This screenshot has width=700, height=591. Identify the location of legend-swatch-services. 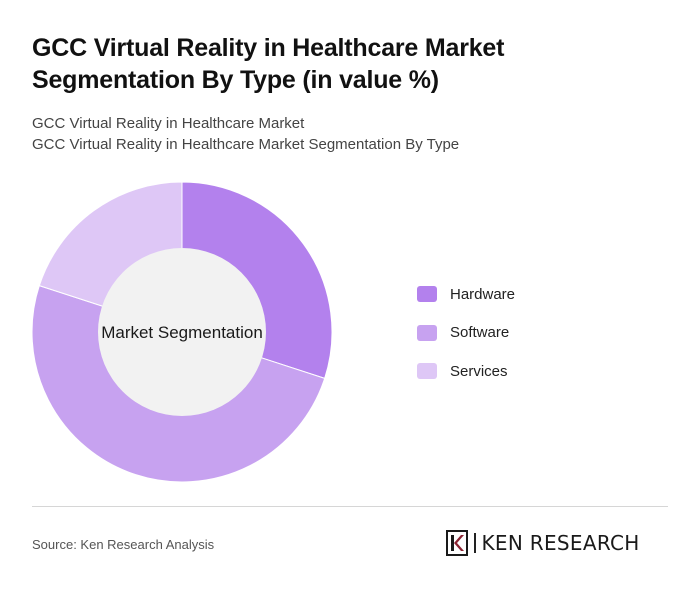
(427, 371).